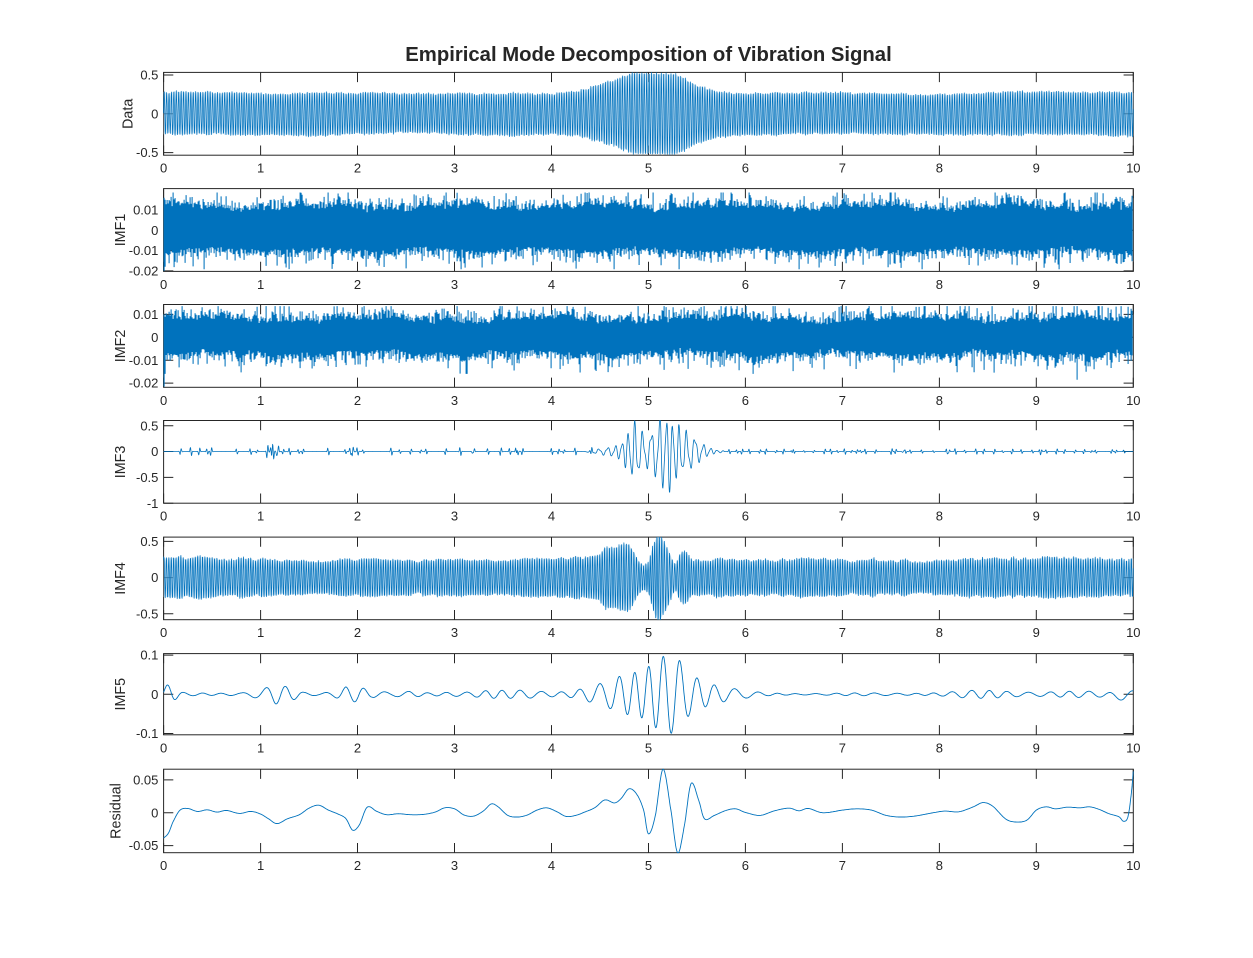 The width and height of the screenshot is (1253, 958). What do you see at coordinates (121, 578) in the screenshot?
I see `svg-text: IMF4` at bounding box center [121, 578].